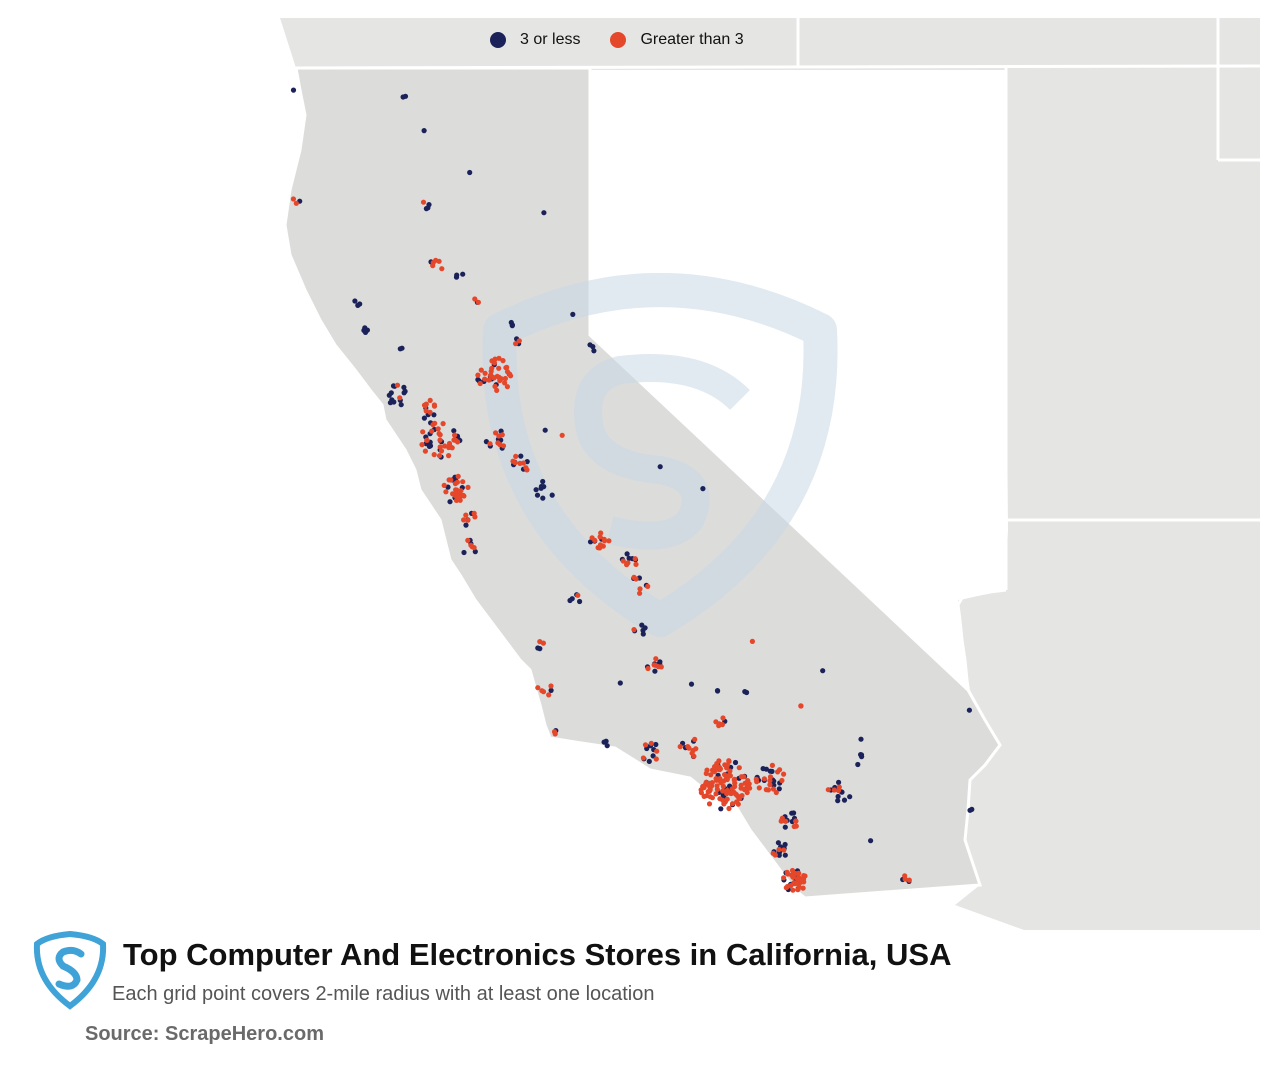 Image resolution: width=1280 pixels, height=1069 pixels. What do you see at coordinates (550, 39) in the screenshot?
I see `legend-label: 3 or less` at bounding box center [550, 39].